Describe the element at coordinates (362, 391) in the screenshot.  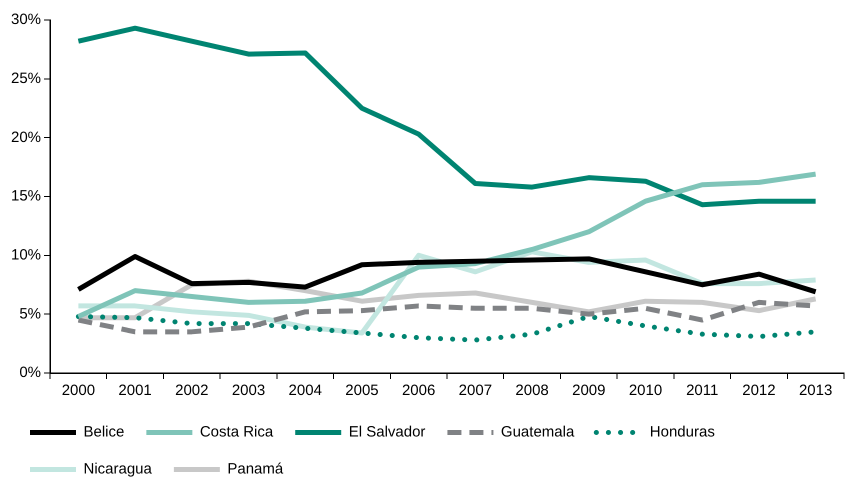
I see `x-tick-label: 2005` at that location.